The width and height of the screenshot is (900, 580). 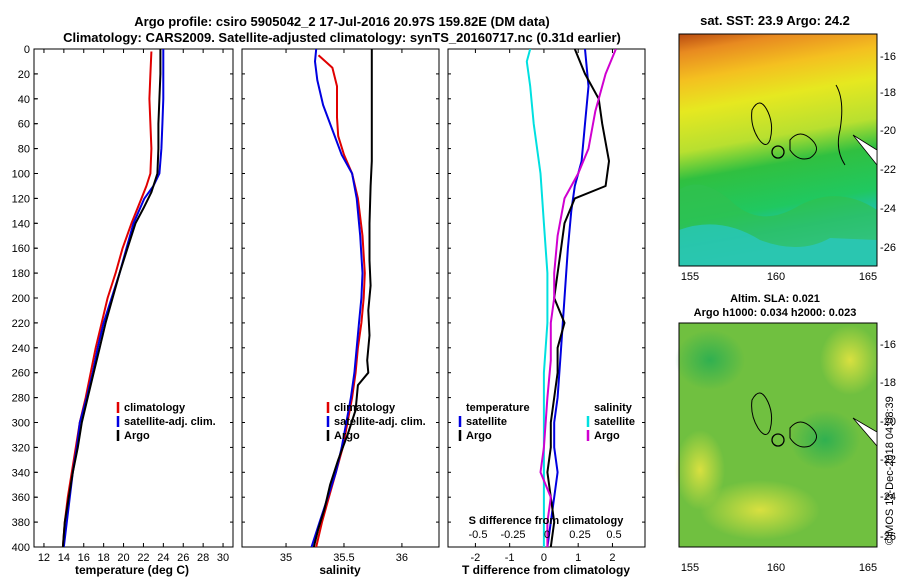 What do you see at coordinates (479, 436) in the screenshot?
I see `legend-label-t-argo: Argo` at bounding box center [479, 436].